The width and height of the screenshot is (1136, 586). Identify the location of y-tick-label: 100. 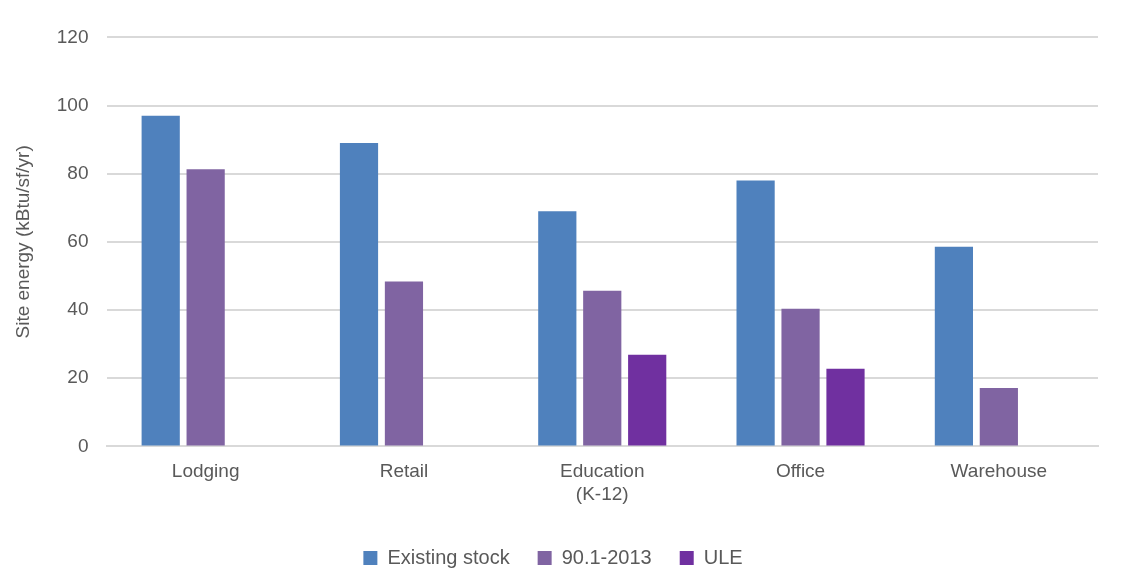
(72, 104).